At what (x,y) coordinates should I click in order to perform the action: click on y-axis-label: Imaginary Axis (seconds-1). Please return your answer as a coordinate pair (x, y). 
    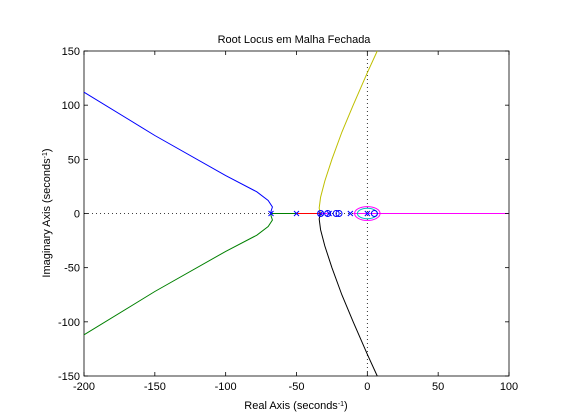
    Looking at the image, I should click on (47, 212).